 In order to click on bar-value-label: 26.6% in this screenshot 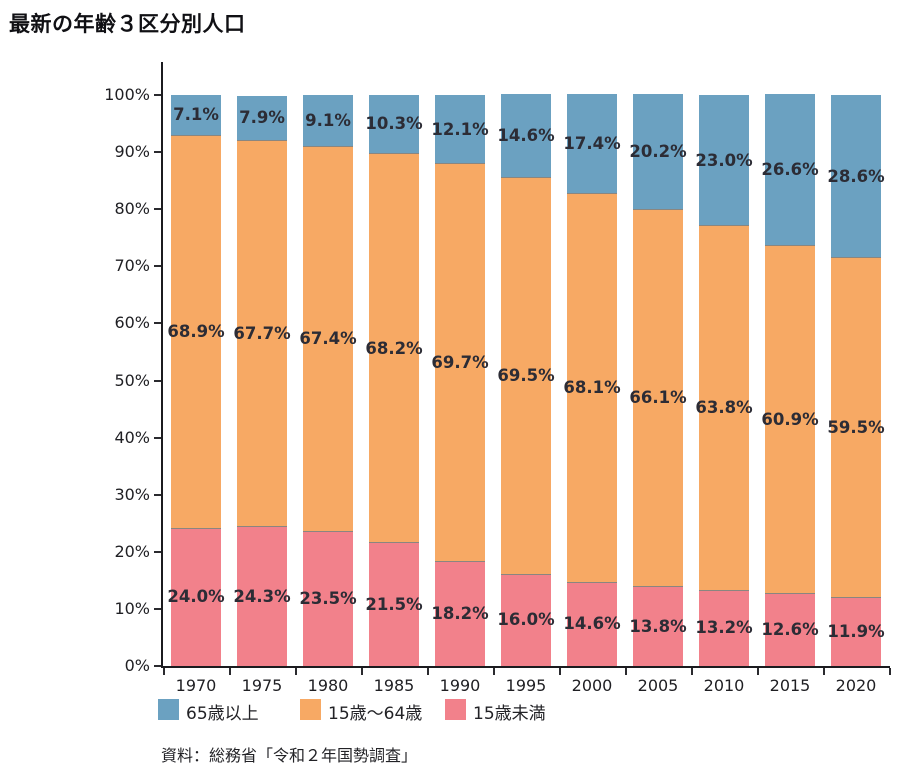, I will do `click(790, 170)`.